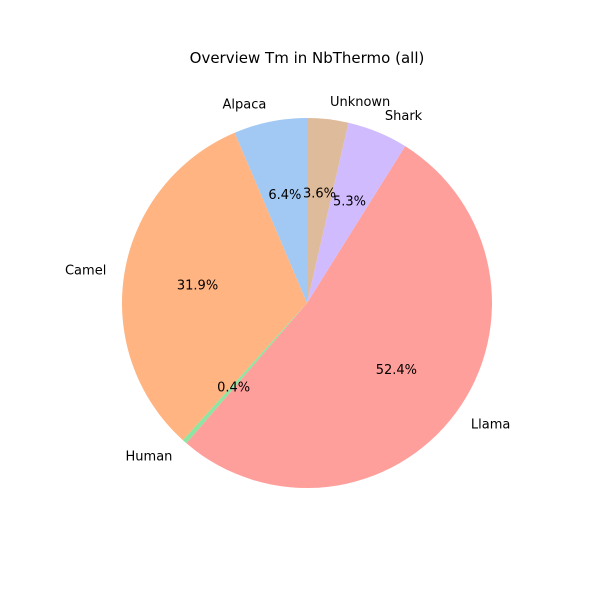 Image resolution: width=600 pixels, height=600 pixels. Describe the element at coordinates (149, 457) in the screenshot. I see `pie-label-human: Human` at that location.